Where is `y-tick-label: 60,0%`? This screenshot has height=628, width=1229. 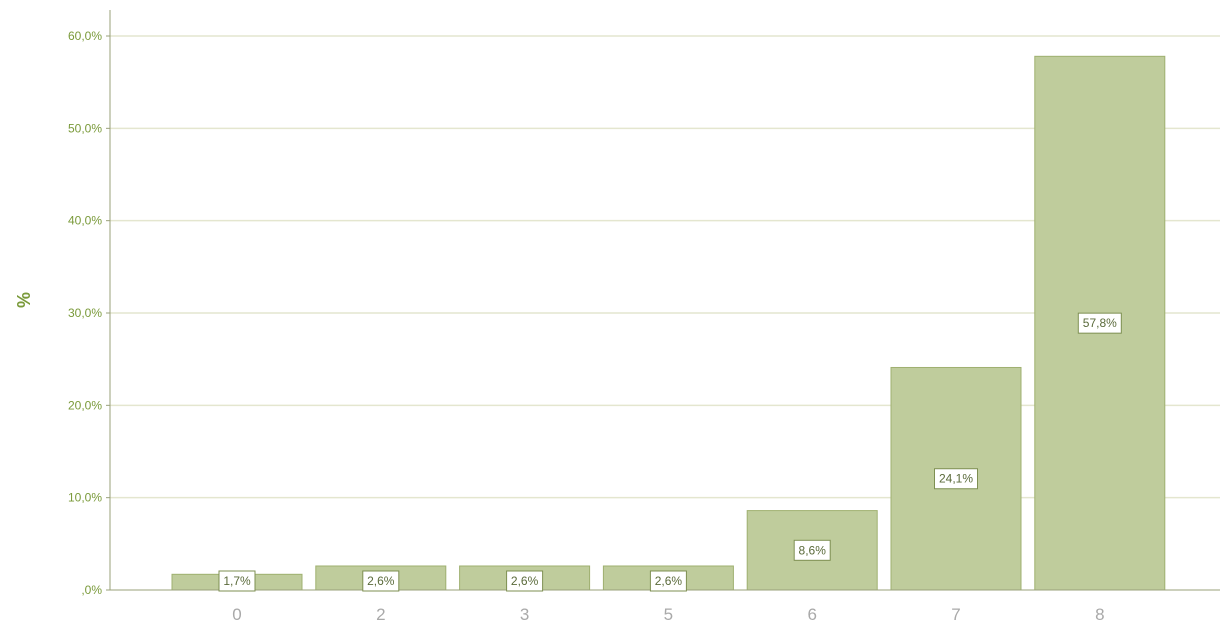
y-tick-label: 60,0% is located at coordinates (85, 36).